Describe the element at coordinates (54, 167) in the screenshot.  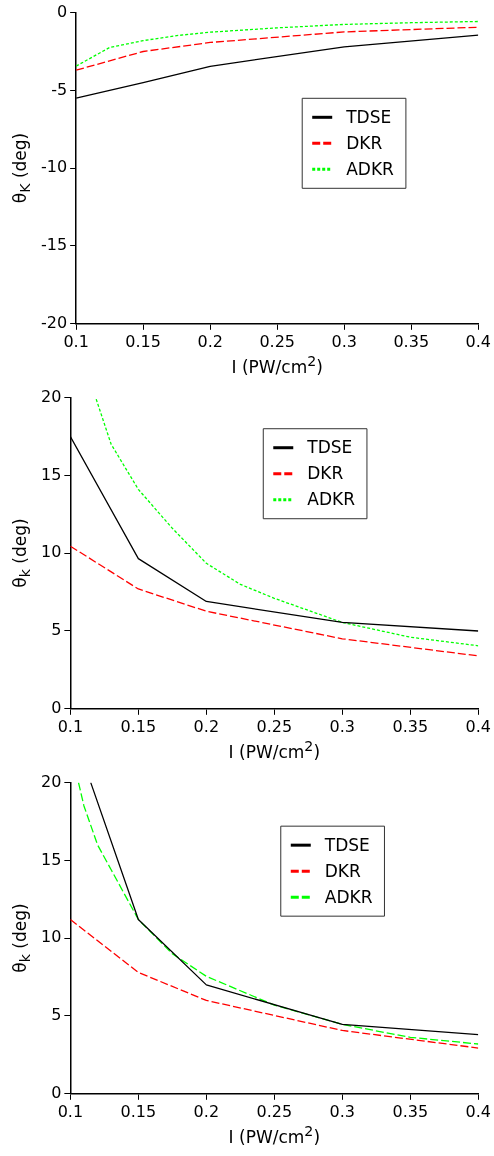
I see `y-tick-label: -10` at that location.